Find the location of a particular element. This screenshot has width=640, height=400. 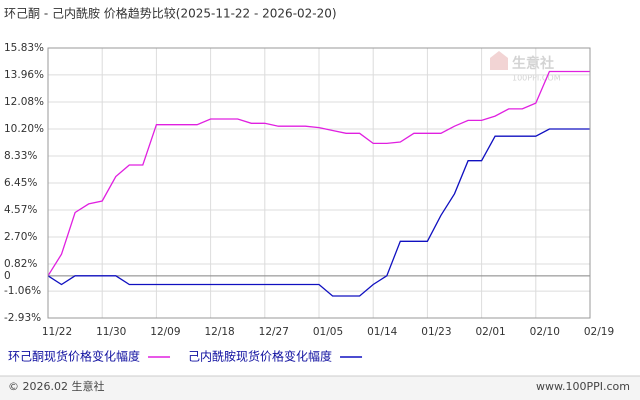

x-tick-label: 02/01 is located at coordinates (490, 332).